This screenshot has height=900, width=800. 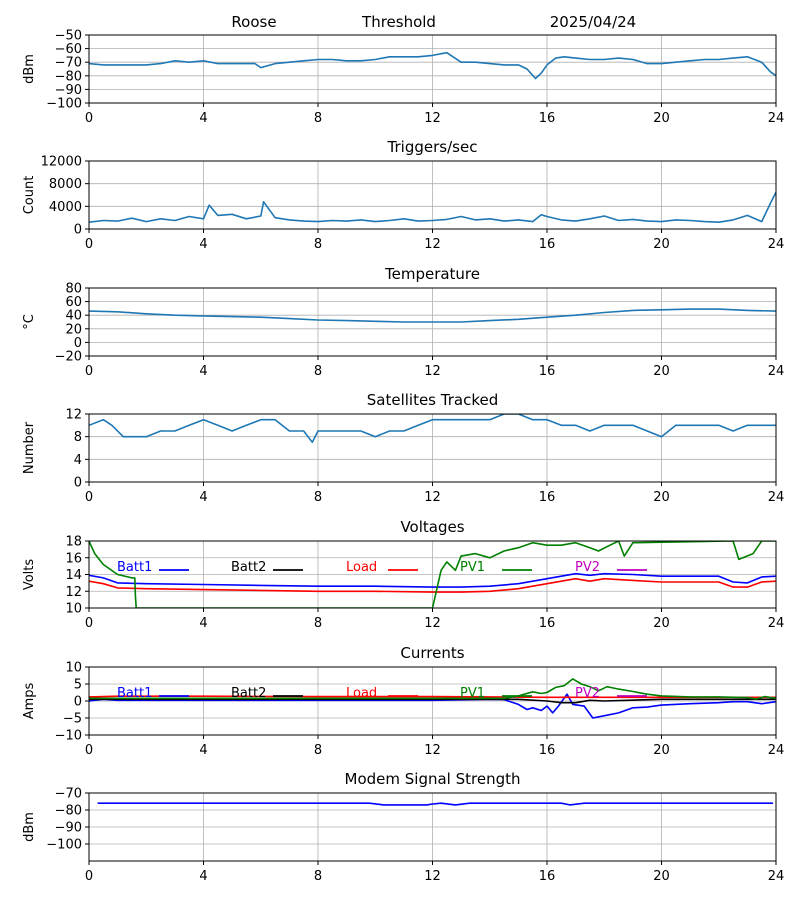 What do you see at coordinates (29, 195) in the screenshot?
I see `y-axis-label: Count` at bounding box center [29, 195].